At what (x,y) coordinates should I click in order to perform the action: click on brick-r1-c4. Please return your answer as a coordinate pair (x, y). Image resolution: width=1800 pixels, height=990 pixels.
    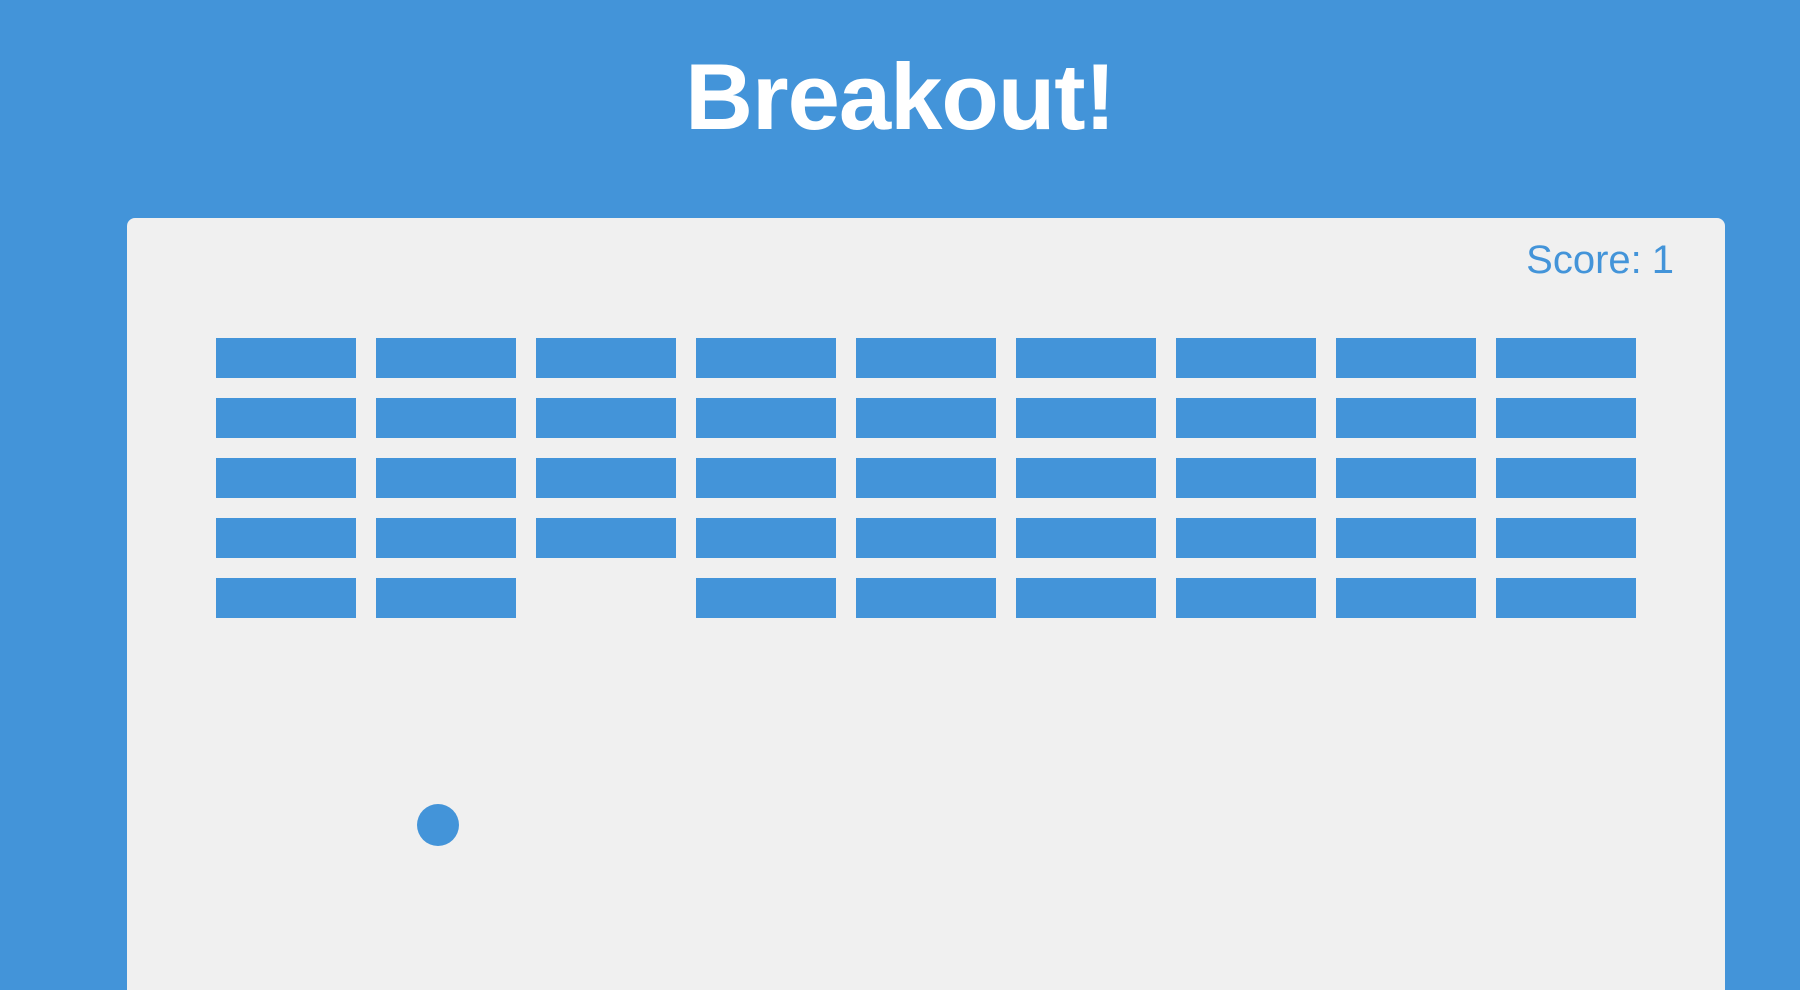
    Looking at the image, I should click on (766, 358).